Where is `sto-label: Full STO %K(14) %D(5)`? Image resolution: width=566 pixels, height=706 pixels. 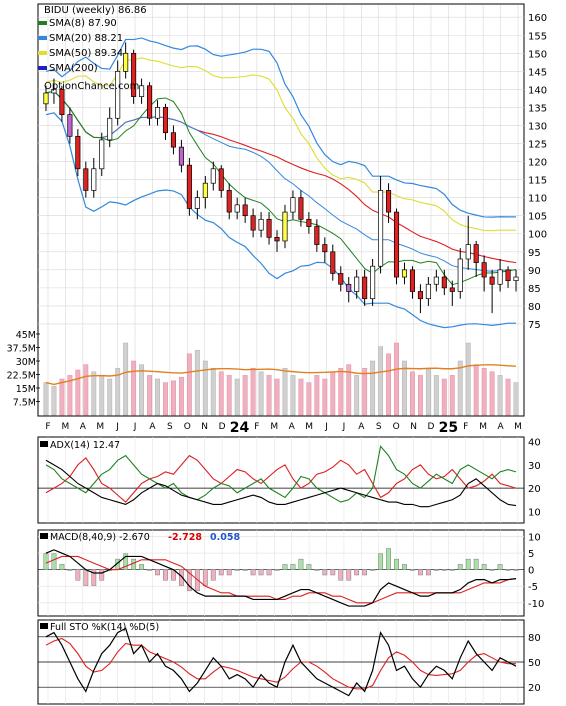 sto-label: Full STO %K(14) %D(5) is located at coordinates (99, 627).